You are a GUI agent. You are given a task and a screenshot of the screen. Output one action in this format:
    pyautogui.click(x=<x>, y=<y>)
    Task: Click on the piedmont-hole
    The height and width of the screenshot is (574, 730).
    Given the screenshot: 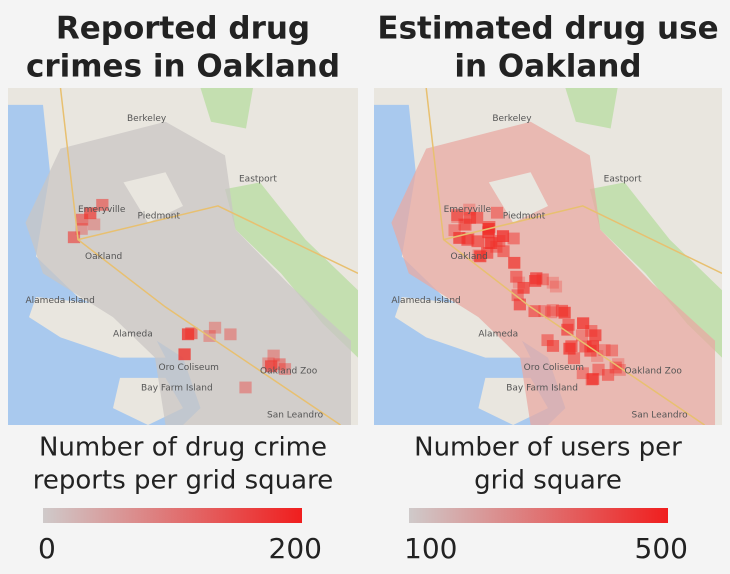 What is the action you would take?
    pyautogui.click(x=518, y=197)
    